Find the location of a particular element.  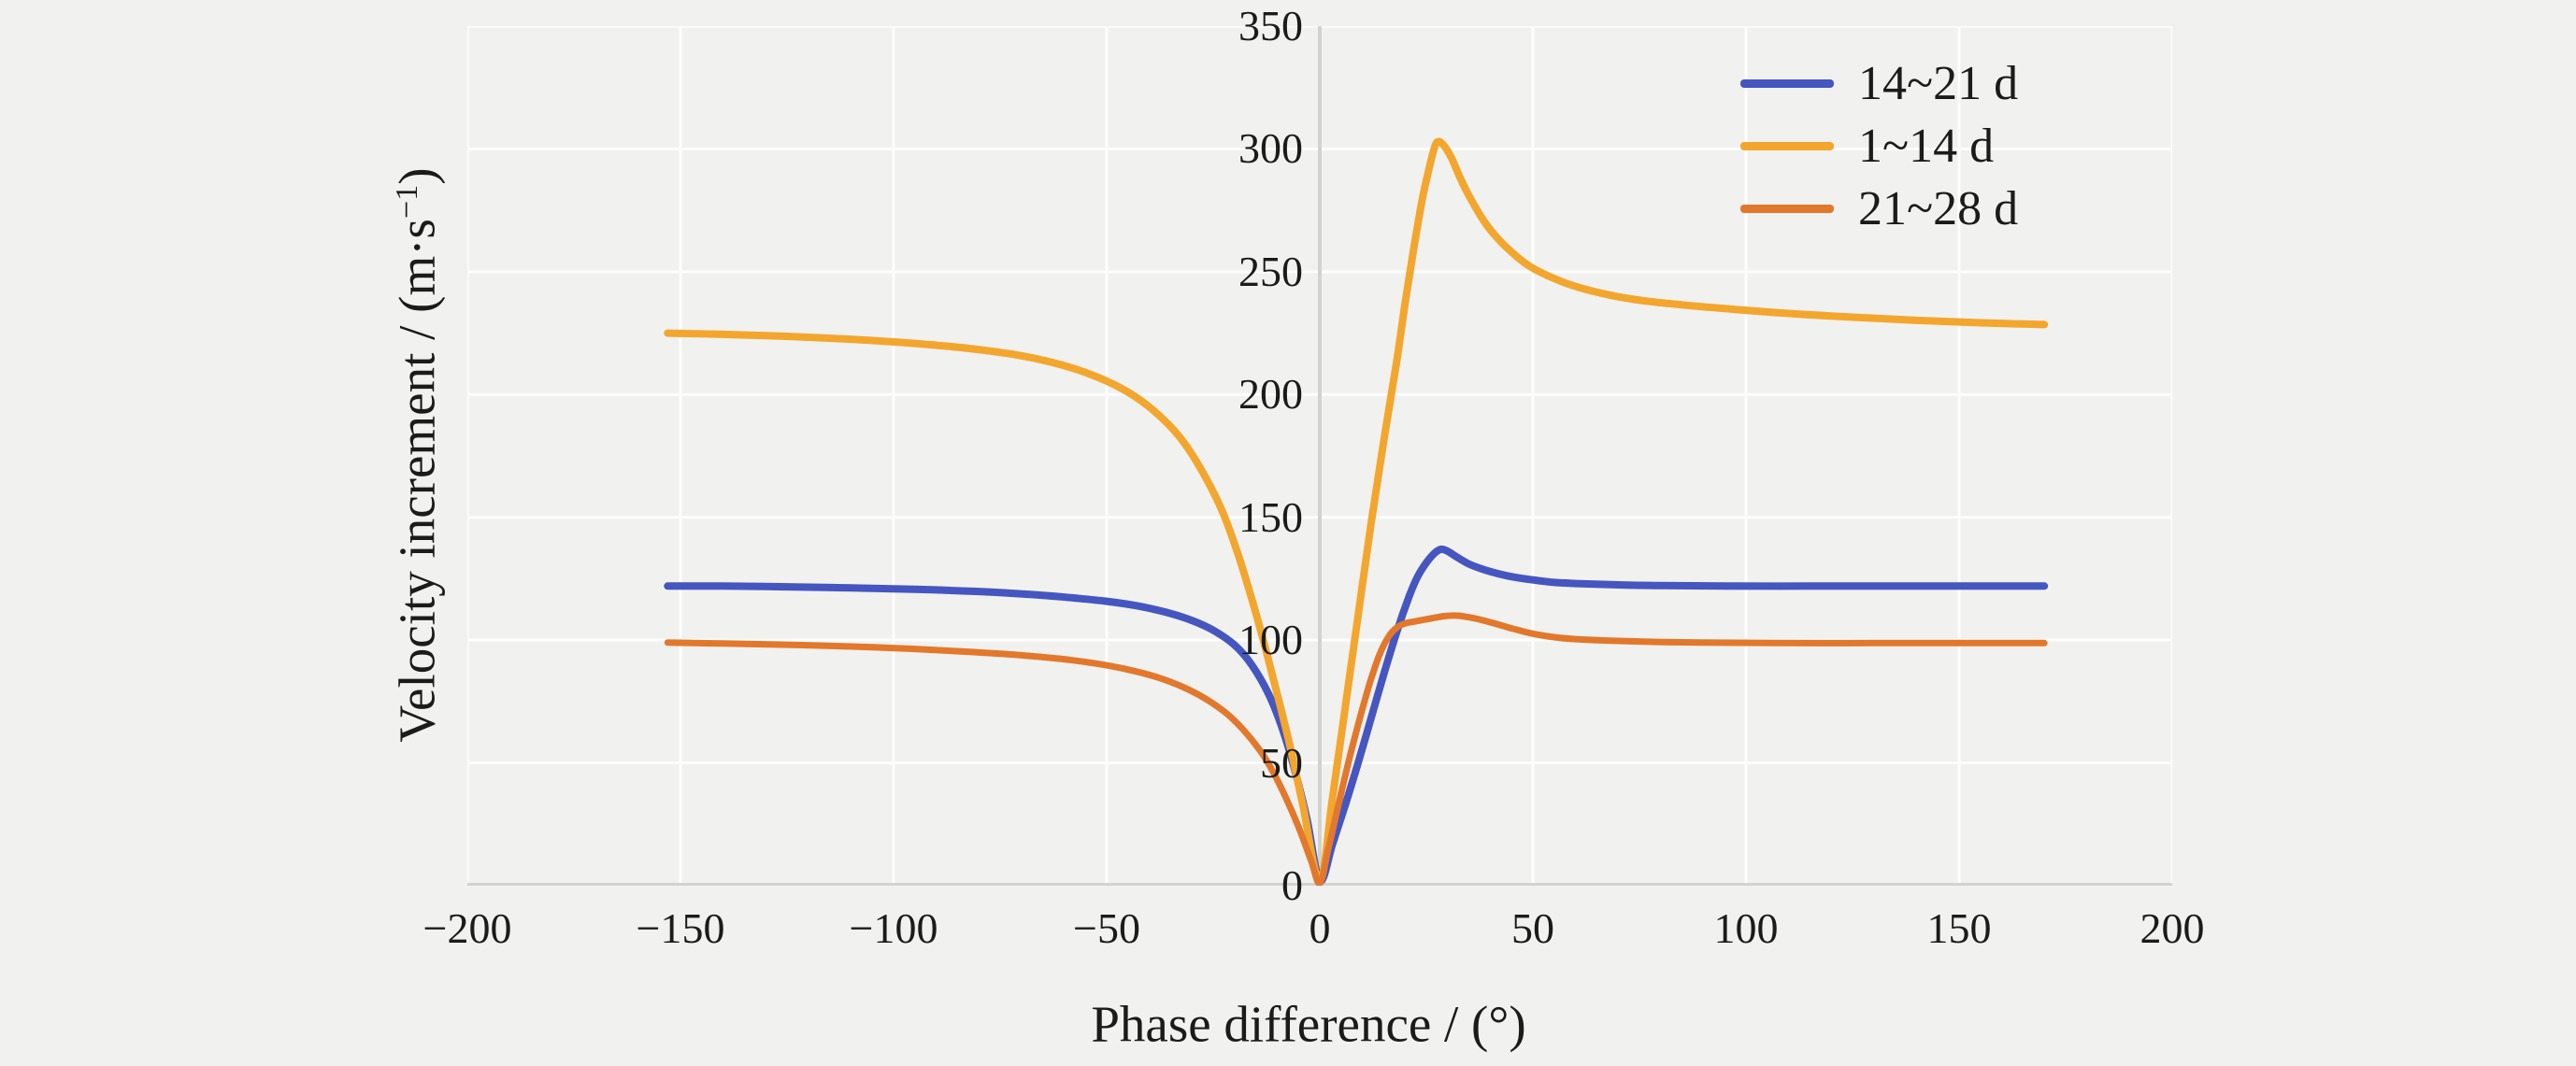

x-tick-label: −50 is located at coordinates (1106, 928).